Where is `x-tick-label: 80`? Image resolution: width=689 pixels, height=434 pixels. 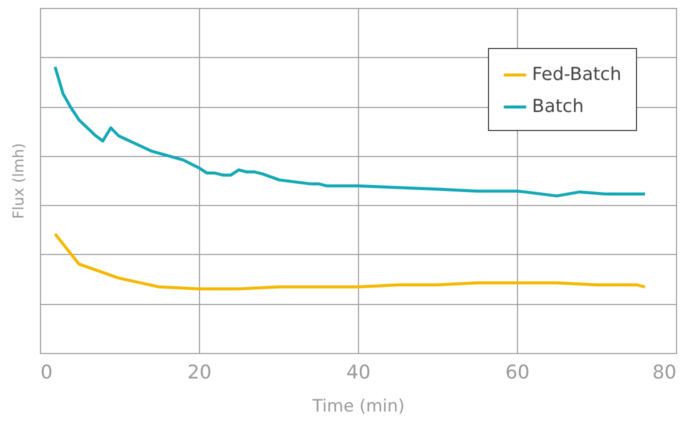
x-tick-label: 80 is located at coordinates (664, 373).